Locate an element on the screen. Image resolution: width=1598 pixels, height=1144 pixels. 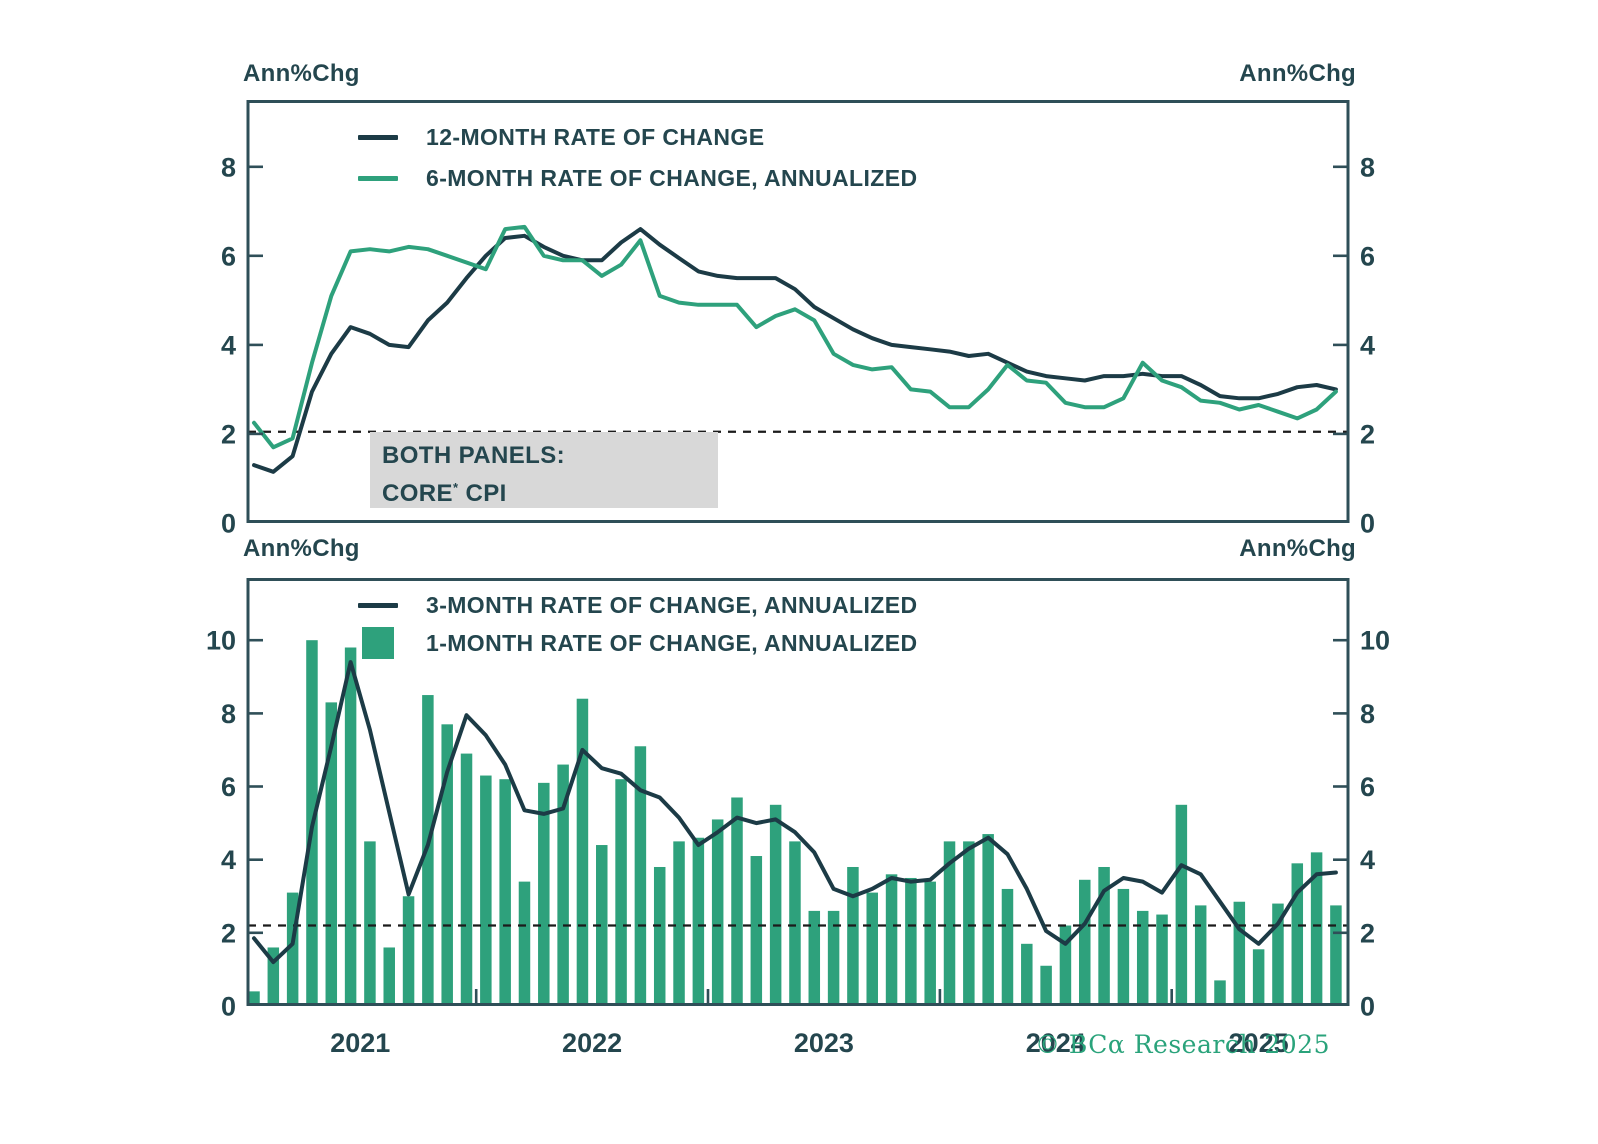
legend-item-6-month: 6-MONTH RATE OF CHANGE, ANNUALIZED is located at coordinates (637, 178).